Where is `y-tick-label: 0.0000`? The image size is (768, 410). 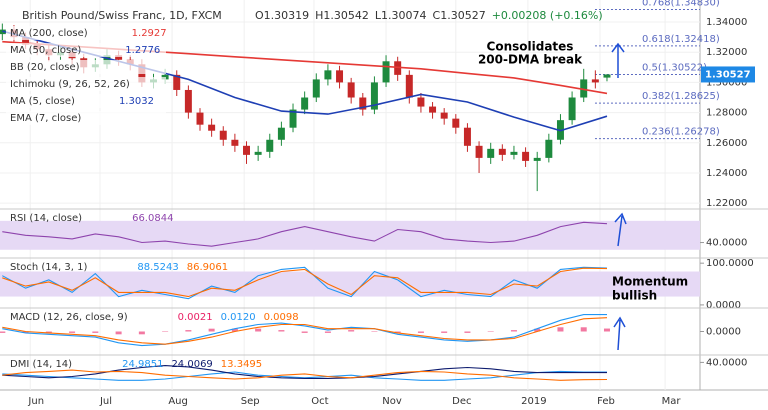 y-tick-label: 0.0000 is located at coordinates (723, 332).